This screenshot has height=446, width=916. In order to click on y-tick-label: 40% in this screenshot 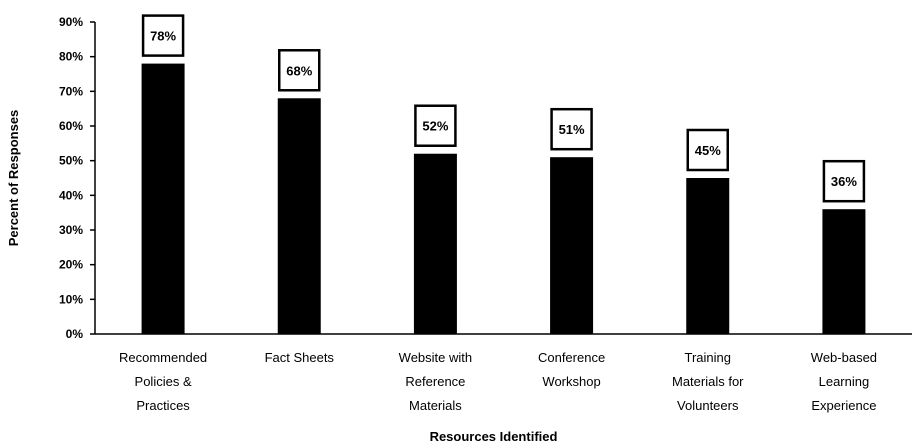, I will do `click(71, 195)`.